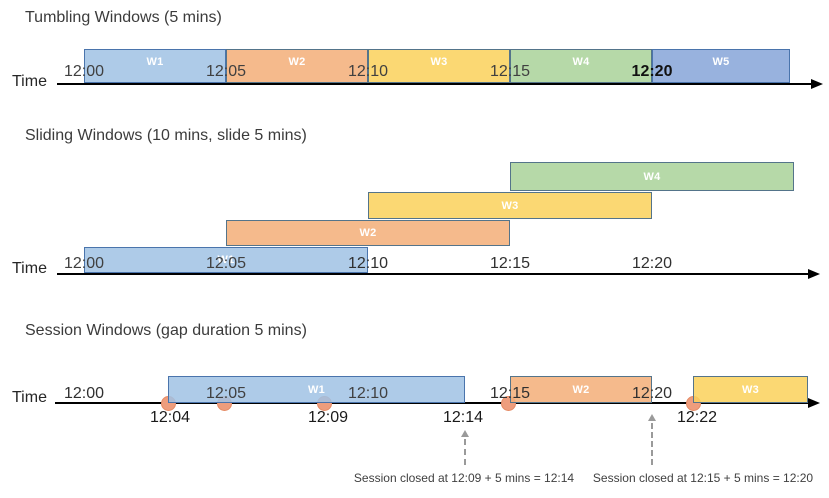 The image size is (829, 498). Describe the element at coordinates (368, 263) in the screenshot. I see `sliding-tick-1210: 12:10` at that location.